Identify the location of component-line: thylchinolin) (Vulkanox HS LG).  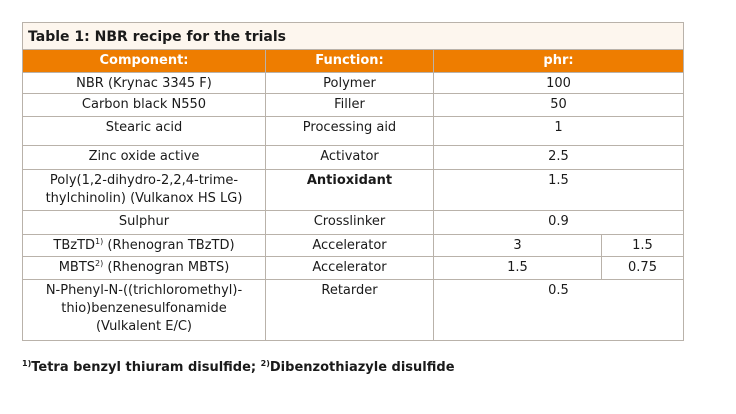
(144, 199).